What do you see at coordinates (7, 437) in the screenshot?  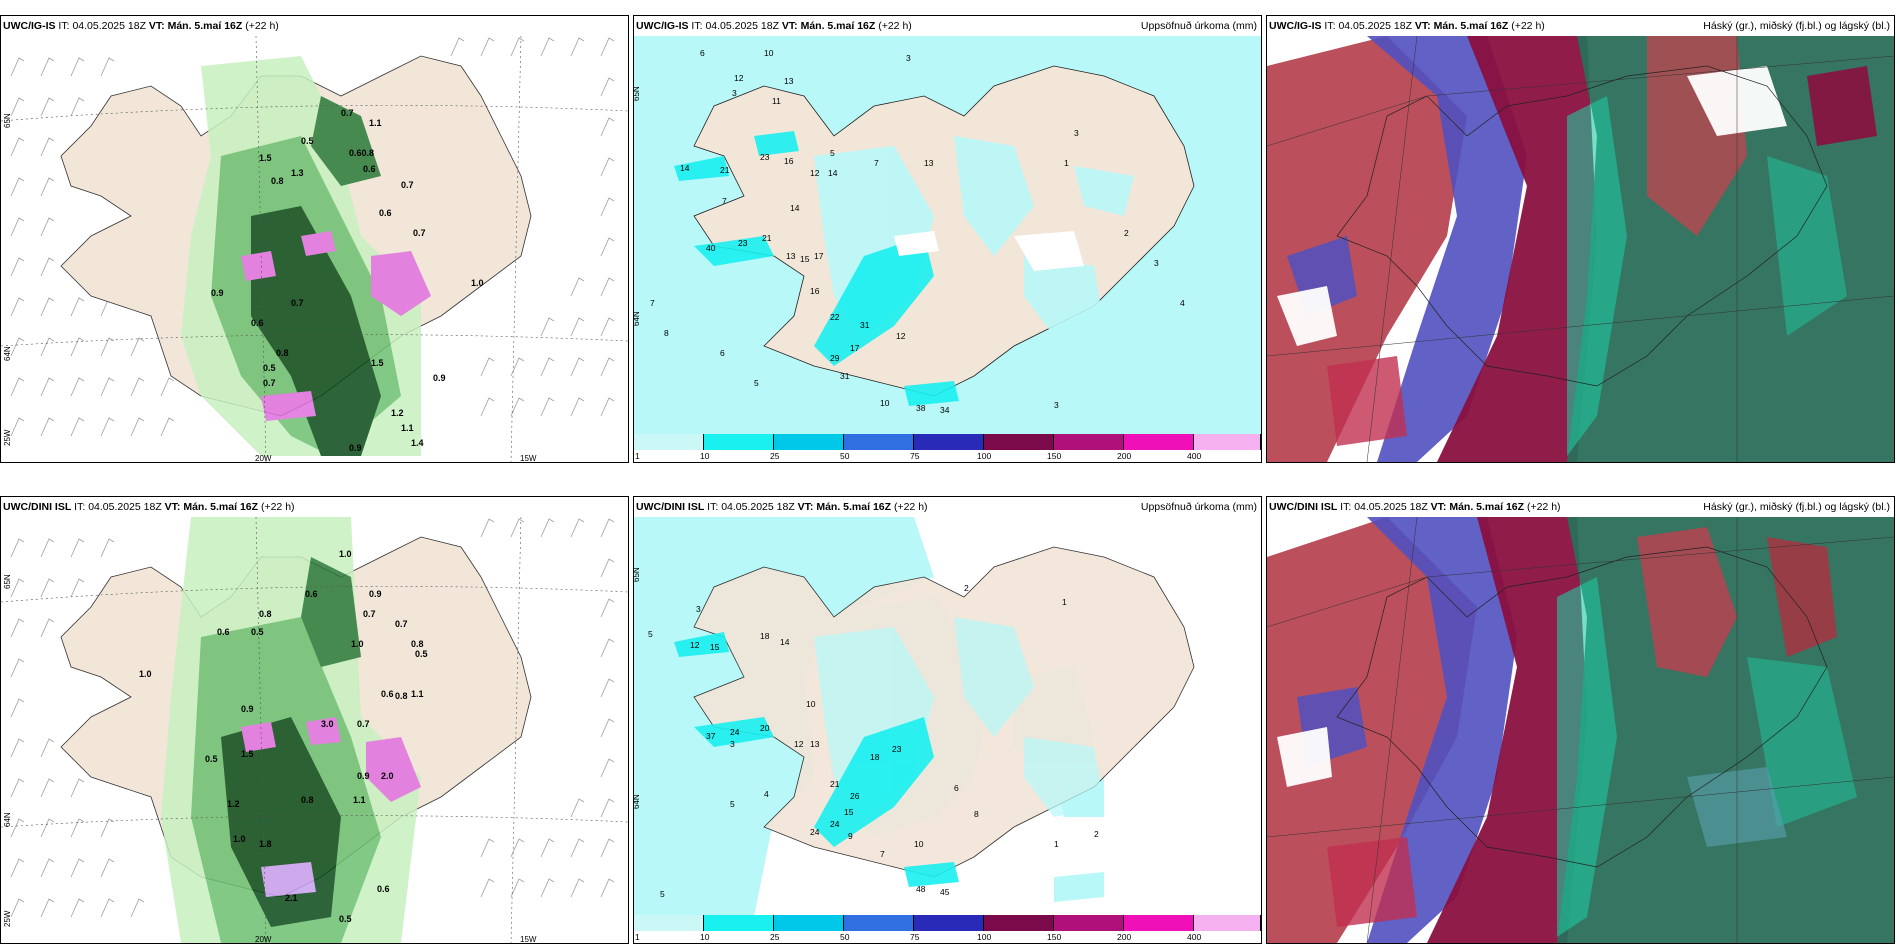 I see `lat-label: 25W` at bounding box center [7, 437].